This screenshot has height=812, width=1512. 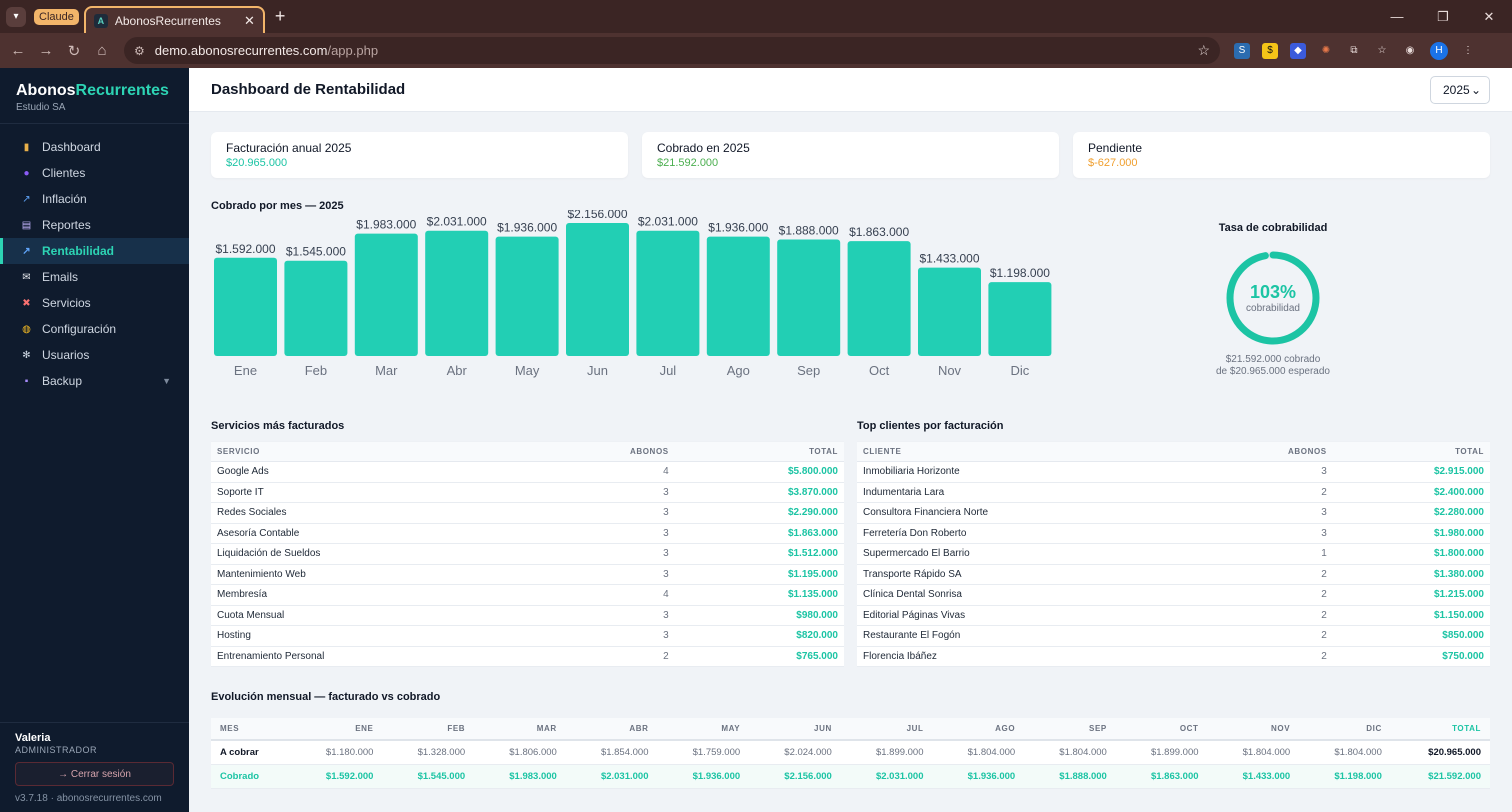 I want to click on row-name: Membresía, so click(x=374, y=595).